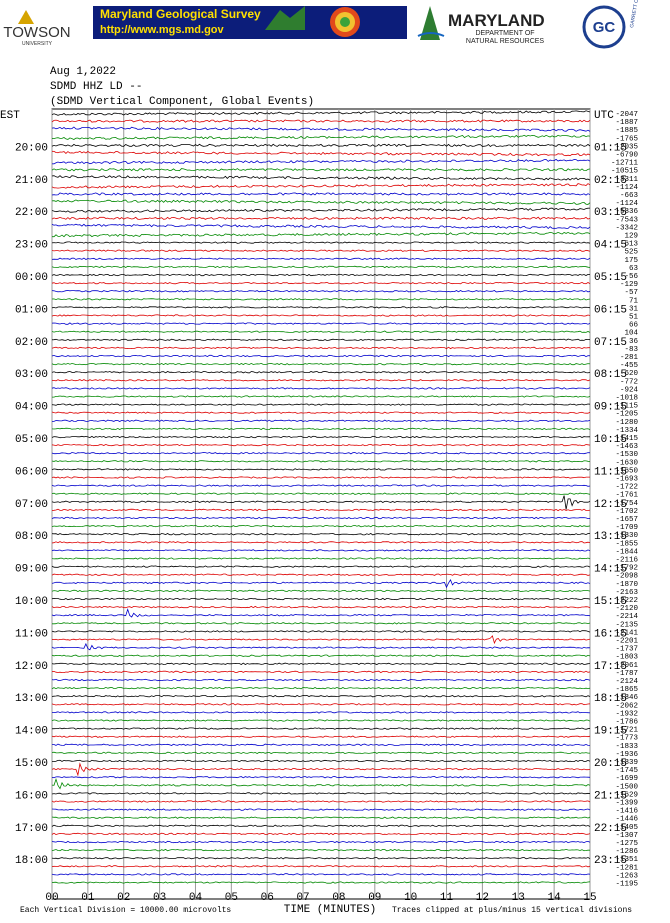 The width and height of the screenshot is (670, 923). What do you see at coordinates (626, 747) in the screenshot?
I see `offset-label: -1833` at bounding box center [626, 747].